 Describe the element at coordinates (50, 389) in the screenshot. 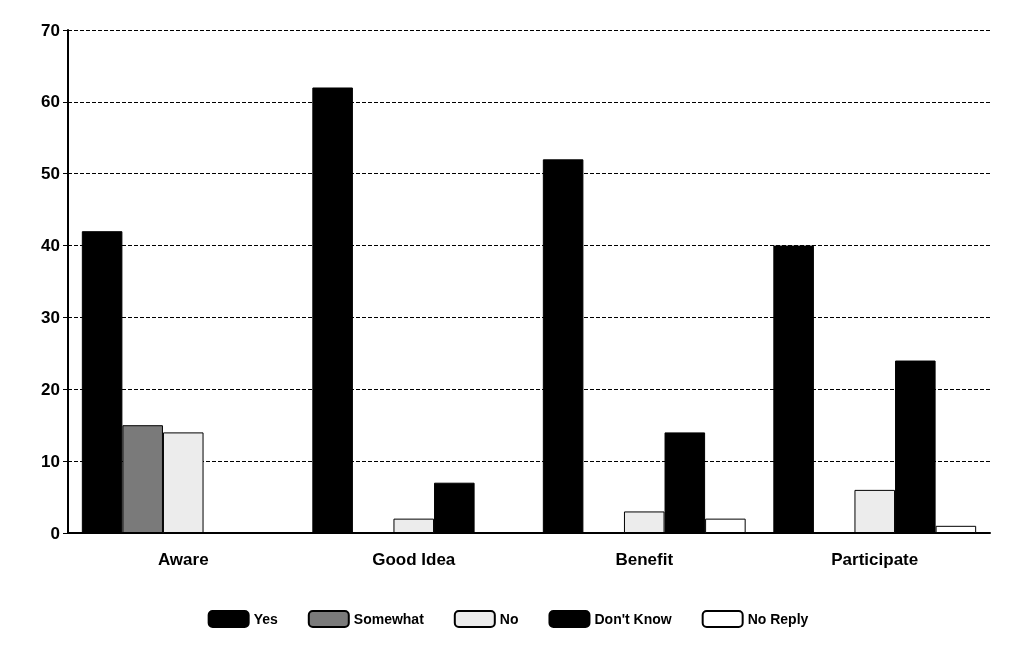

I see `y-tick-label: 20` at that location.